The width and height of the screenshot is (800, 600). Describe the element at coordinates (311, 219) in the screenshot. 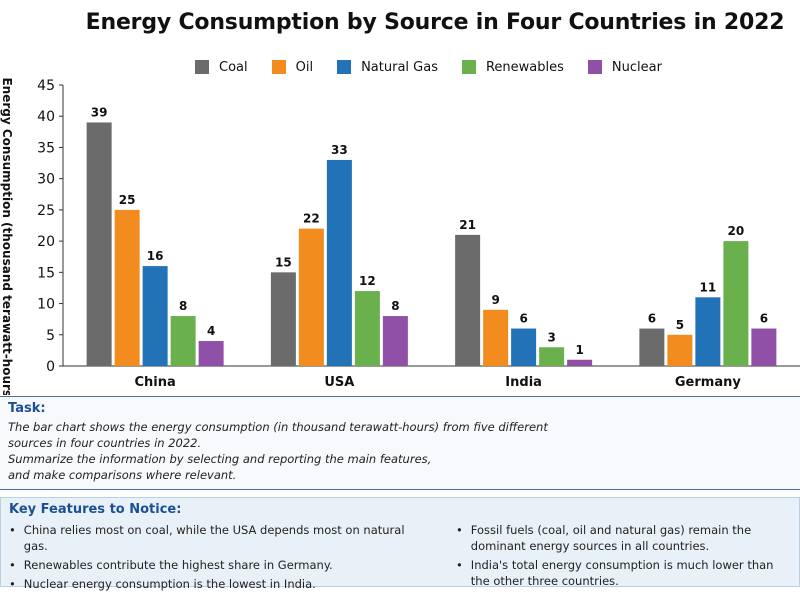

I see `bar-value-label: 22` at that location.